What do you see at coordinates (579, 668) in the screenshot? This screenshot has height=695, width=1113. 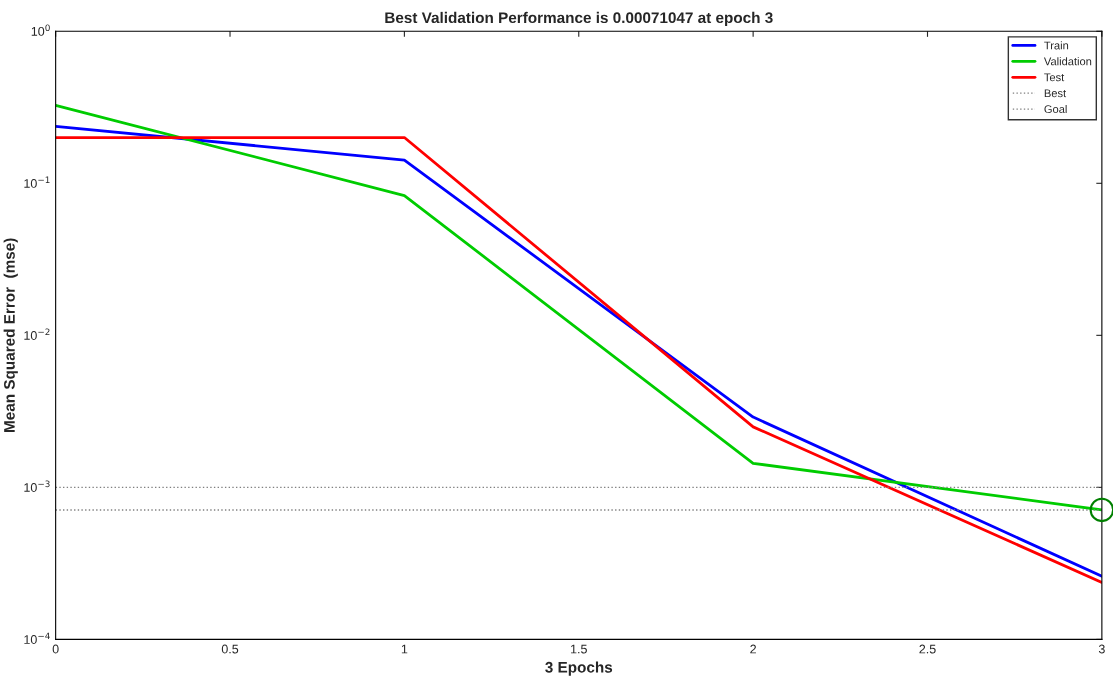 I see `x-axis-title: 3 Epochs` at bounding box center [579, 668].